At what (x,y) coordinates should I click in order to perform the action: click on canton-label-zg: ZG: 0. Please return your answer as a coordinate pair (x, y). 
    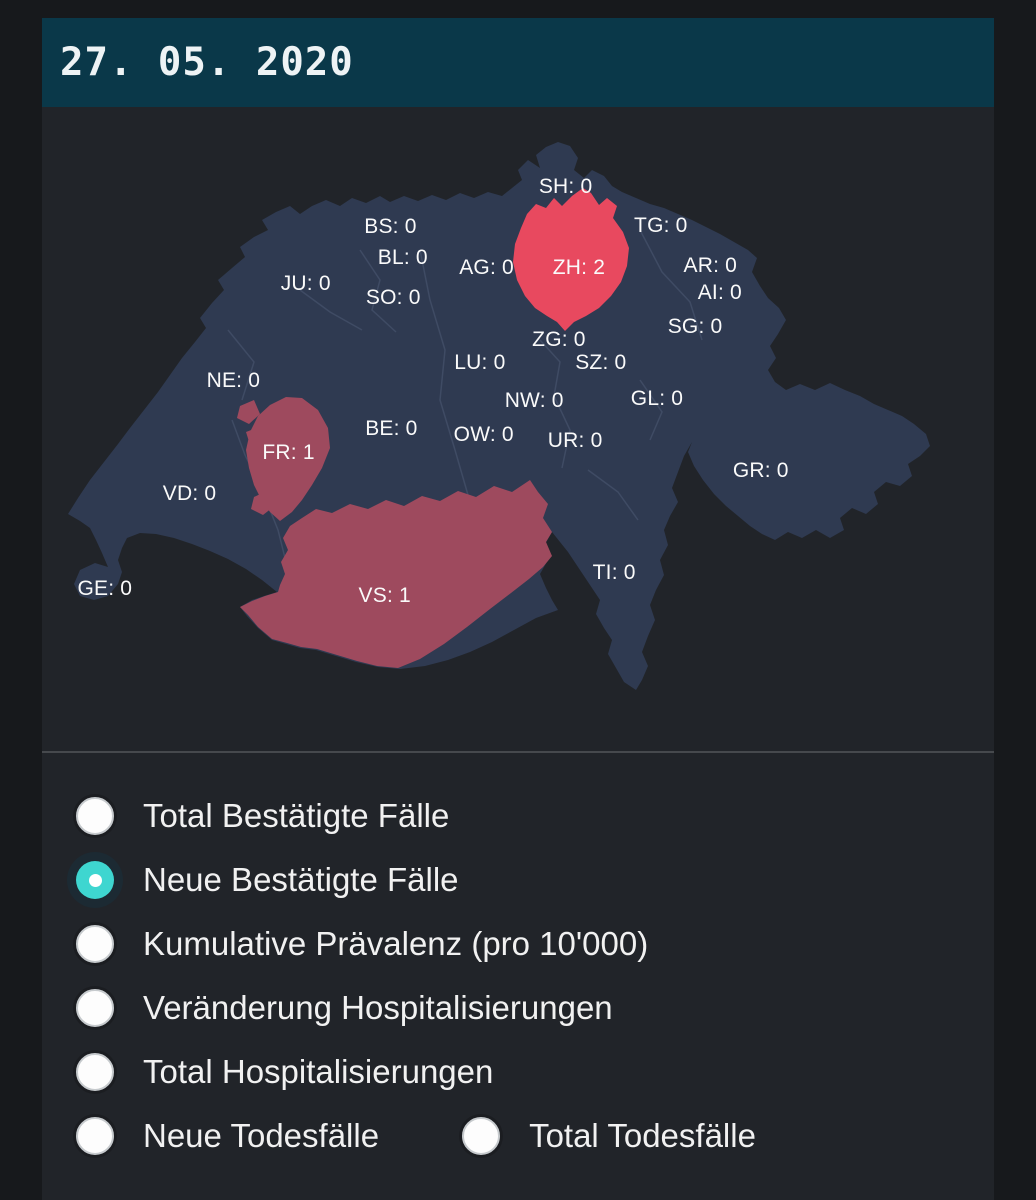
    Looking at the image, I should click on (559, 340).